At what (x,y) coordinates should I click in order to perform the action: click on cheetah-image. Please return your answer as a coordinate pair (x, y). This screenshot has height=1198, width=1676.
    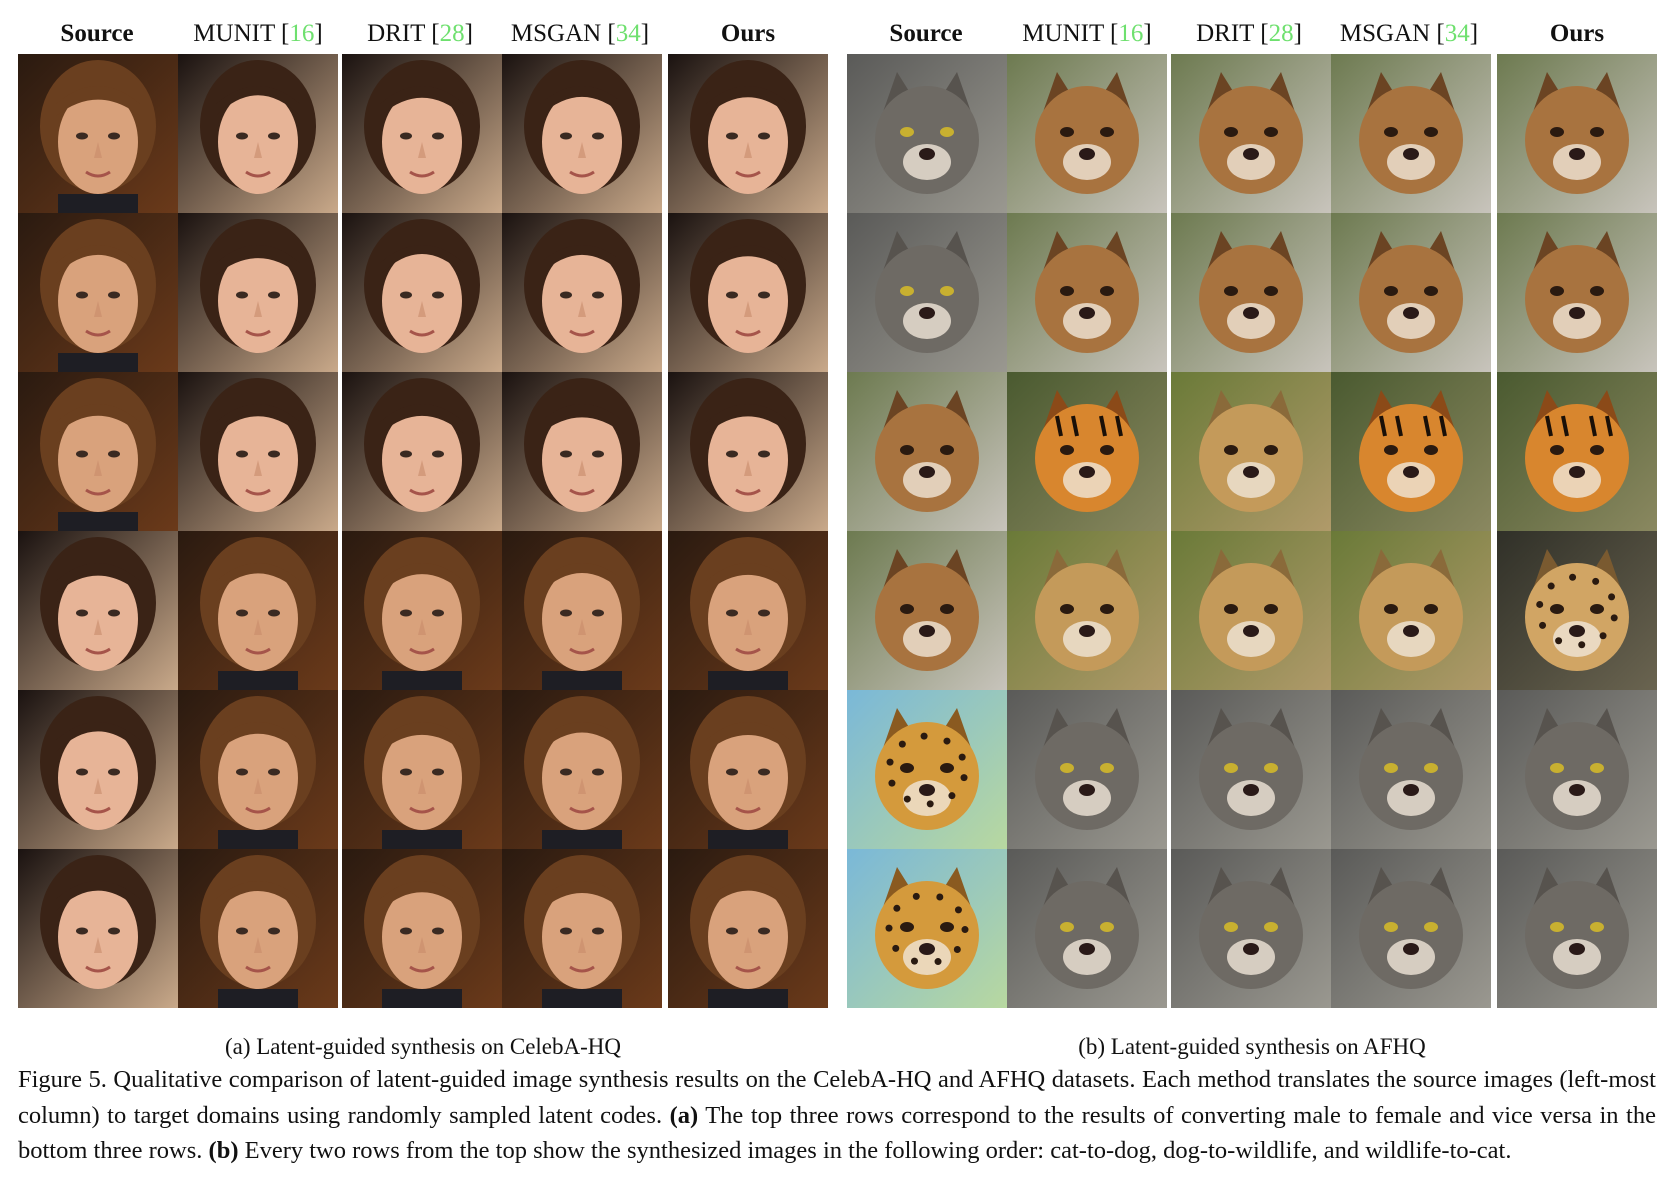
    Looking at the image, I should click on (1577, 610).